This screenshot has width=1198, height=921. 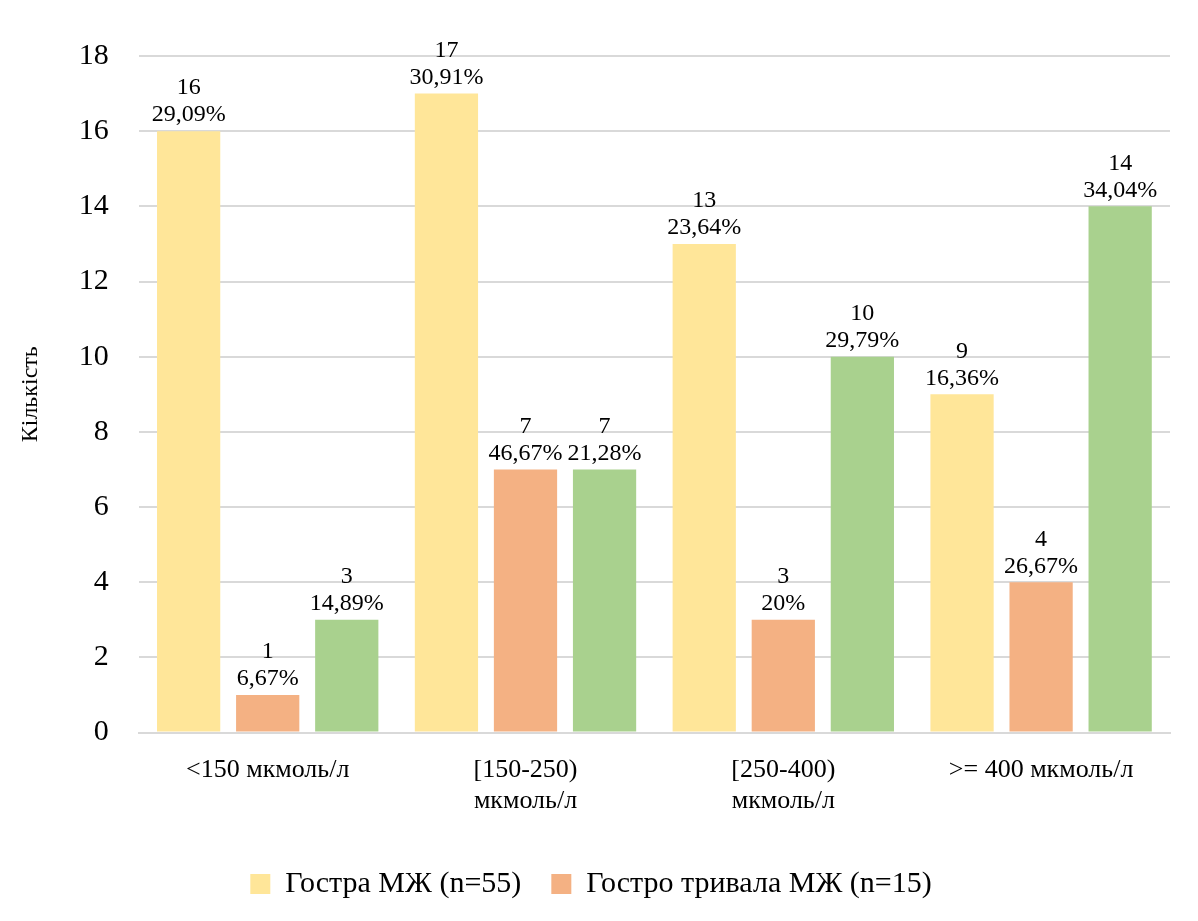 What do you see at coordinates (93, 279) in the screenshot?
I see `y-tick-label: 12` at bounding box center [93, 279].